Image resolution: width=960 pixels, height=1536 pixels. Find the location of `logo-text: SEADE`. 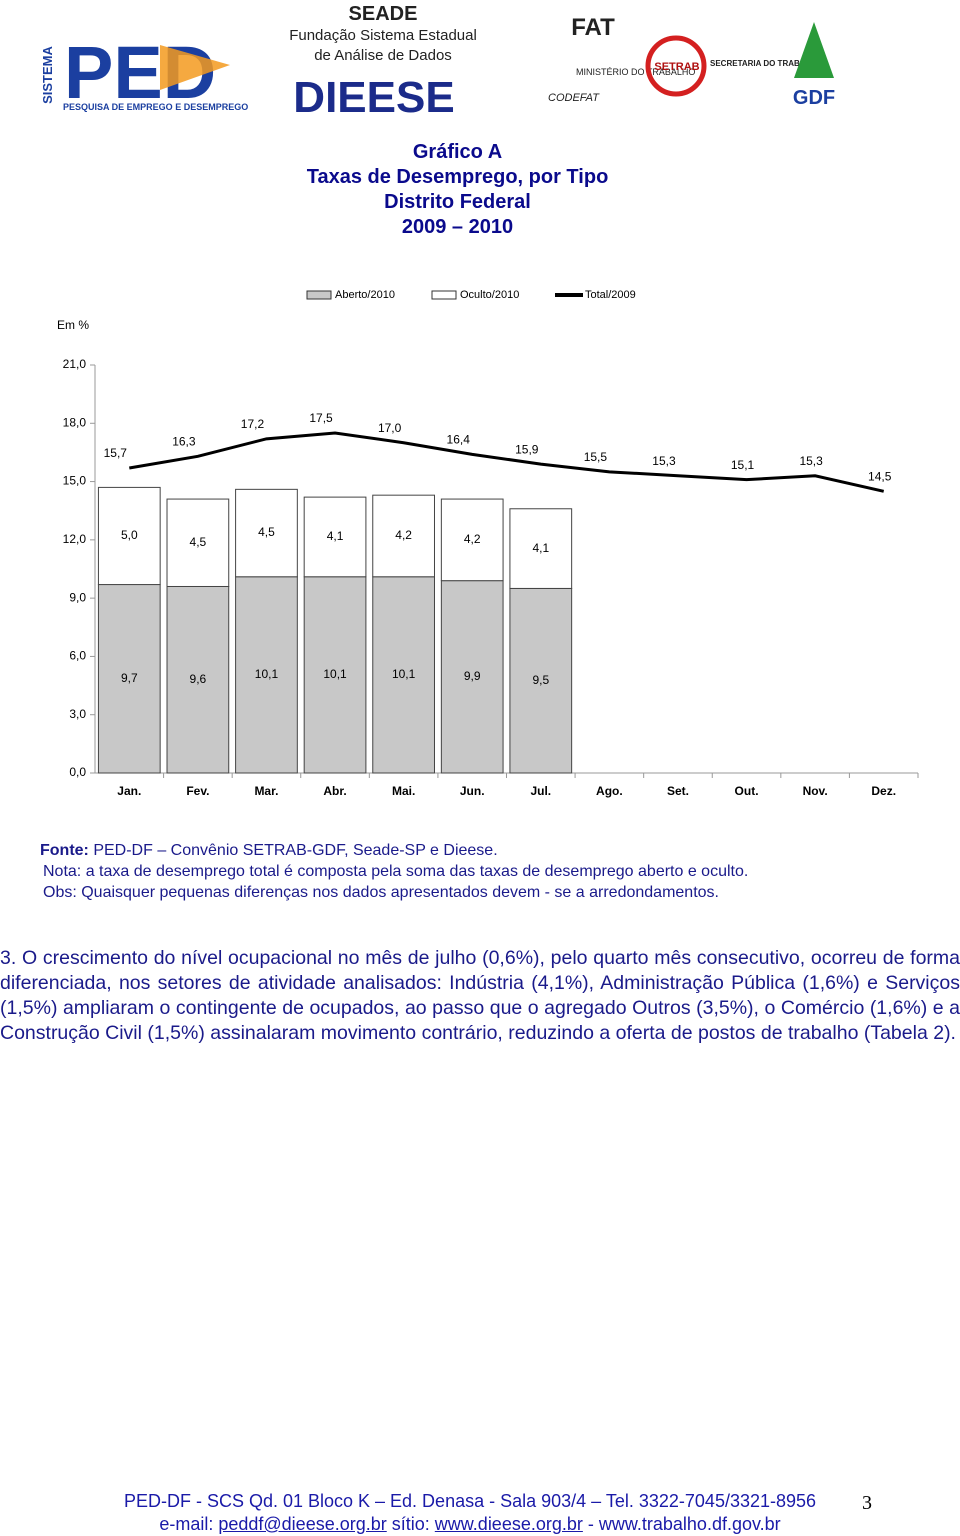

logo-text: SEADE is located at coordinates (383, 14).